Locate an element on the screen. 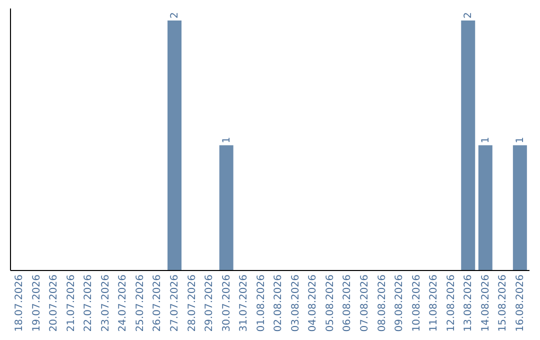  x-tick-label: 03.08.2026 is located at coordinates (296, 303).